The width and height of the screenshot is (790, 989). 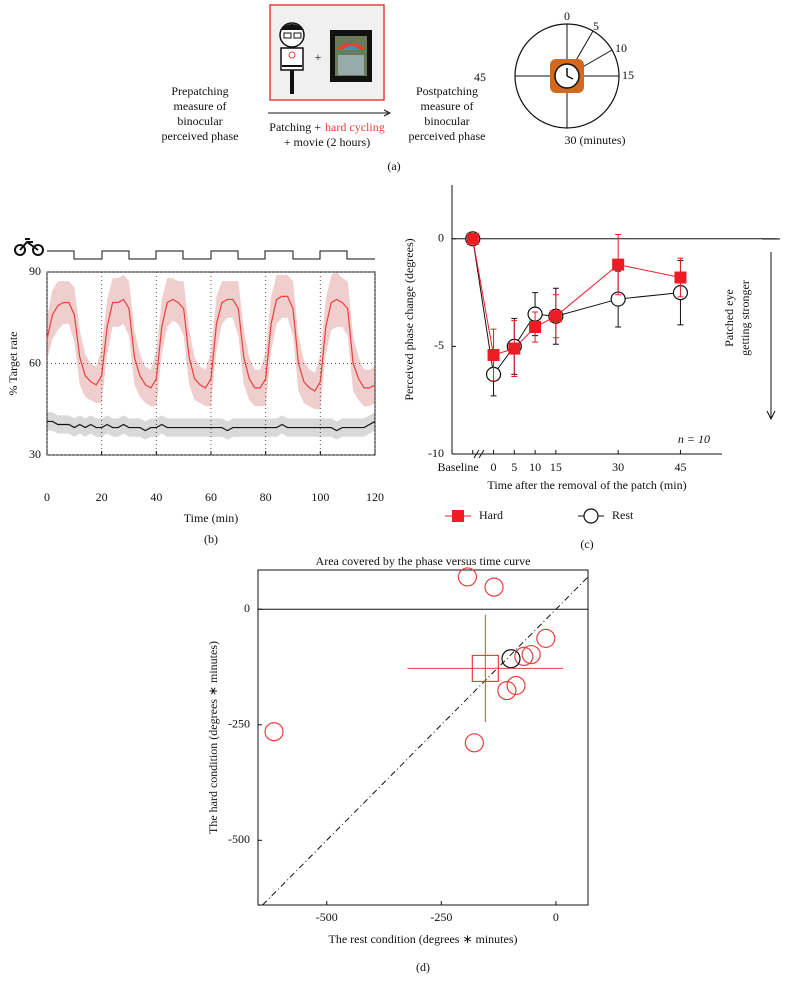 What do you see at coordinates (567, 76) in the screenshot?
I see `clock` at bounding box center [567, 76].